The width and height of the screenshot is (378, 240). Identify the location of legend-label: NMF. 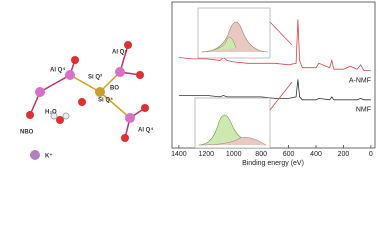
(363, 110).